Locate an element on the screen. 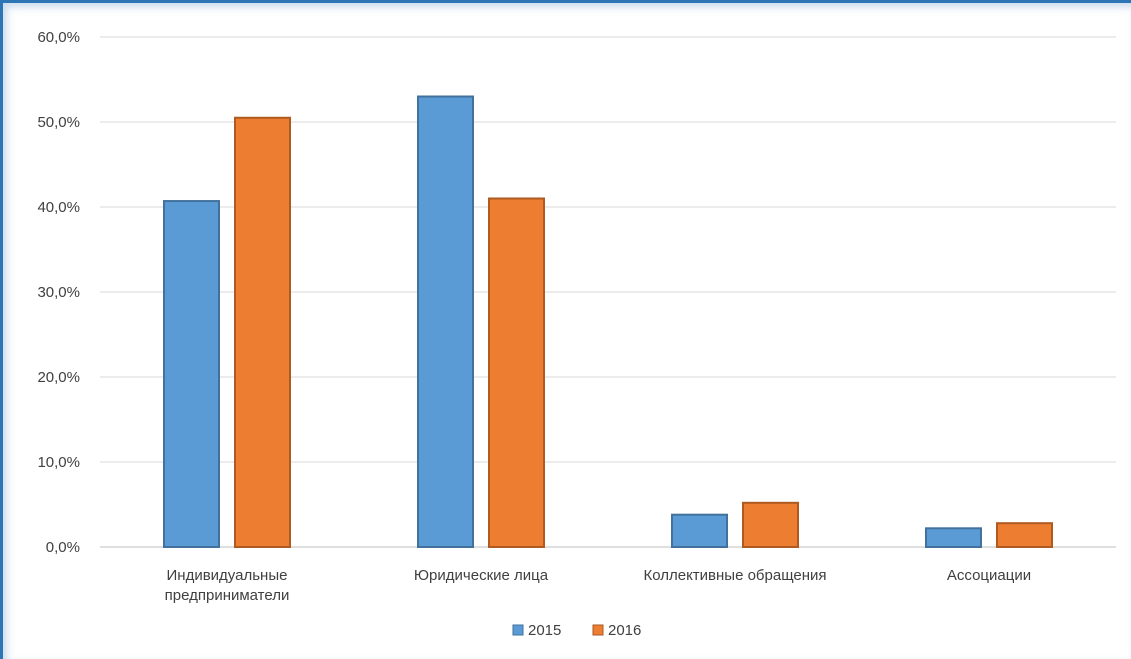  y-tick-label: 50,0% is located at coordinates (58, 122).